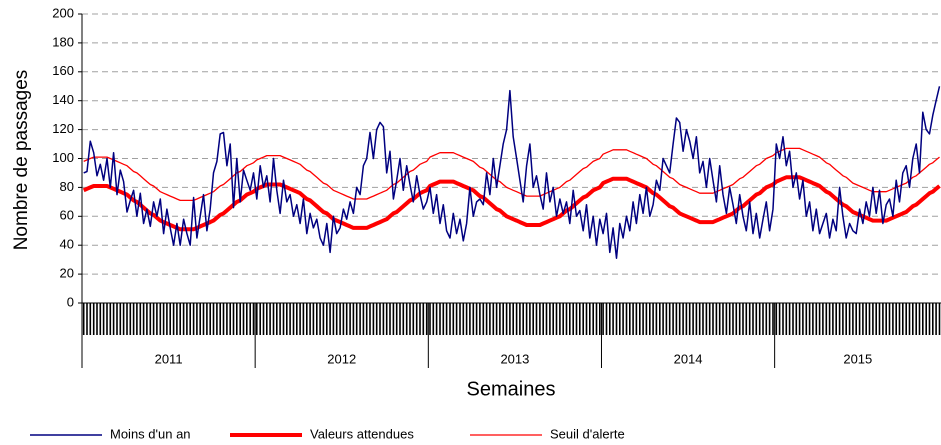  What do you see at coordinates (514, 358) in the screenshot?
I see `x-group-label: 2013` at bounding box center [514, 358].